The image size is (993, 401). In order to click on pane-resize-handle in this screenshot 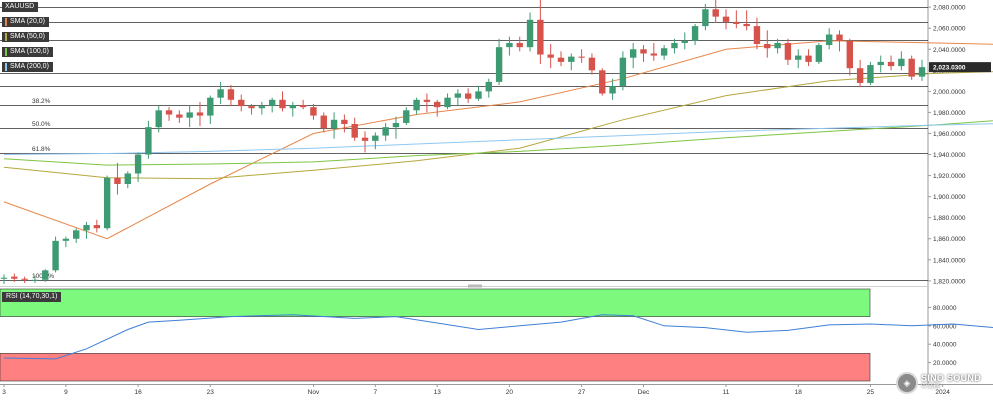, I will do `click(475, 286)`.